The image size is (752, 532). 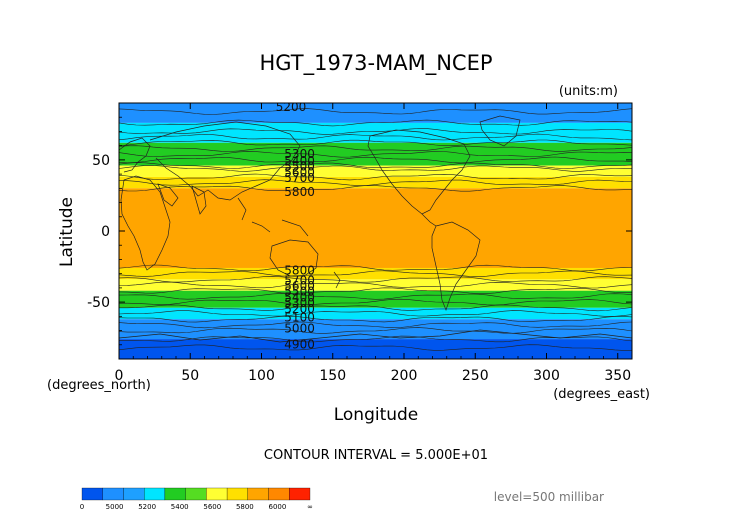 What do you see at coordinates (98, 303) in the screenshot?
I see `y-tick-label-2: -50` at bounding box center [98, 303].